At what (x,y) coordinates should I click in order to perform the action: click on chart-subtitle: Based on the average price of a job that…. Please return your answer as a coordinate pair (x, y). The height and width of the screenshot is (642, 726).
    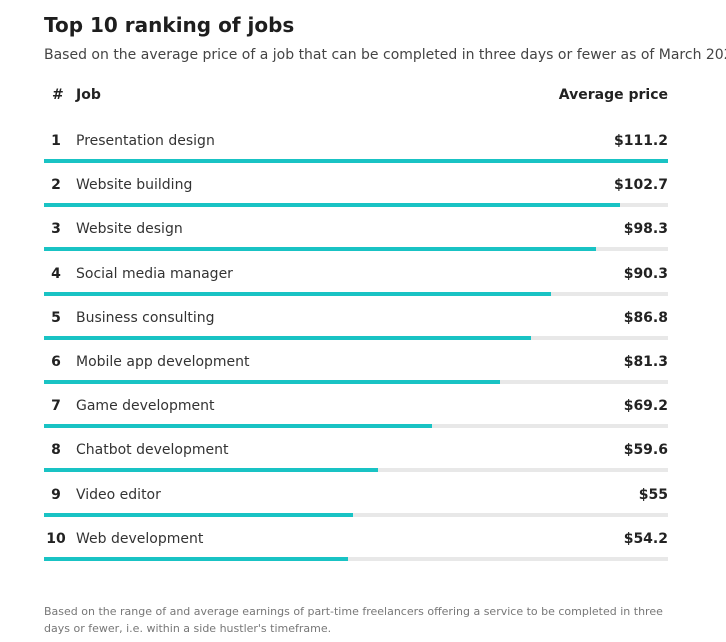
    Looking at the image, I should click on (385, 55).